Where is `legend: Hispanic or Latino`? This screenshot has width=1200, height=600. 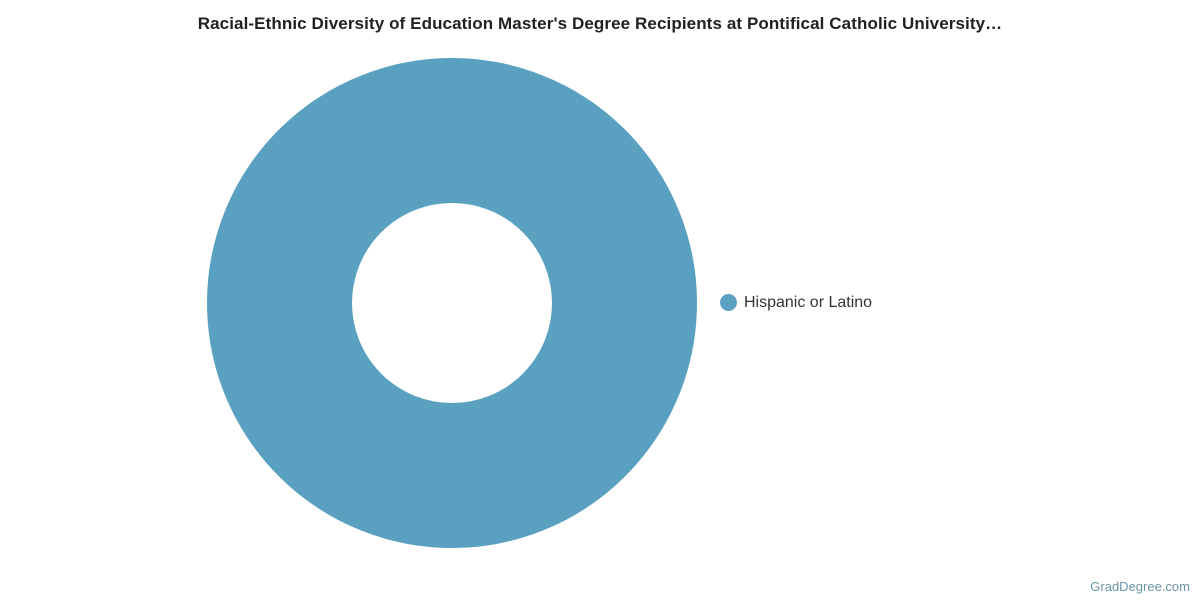
legend: Hispanic or Latino is located at coordinates (796, 302).